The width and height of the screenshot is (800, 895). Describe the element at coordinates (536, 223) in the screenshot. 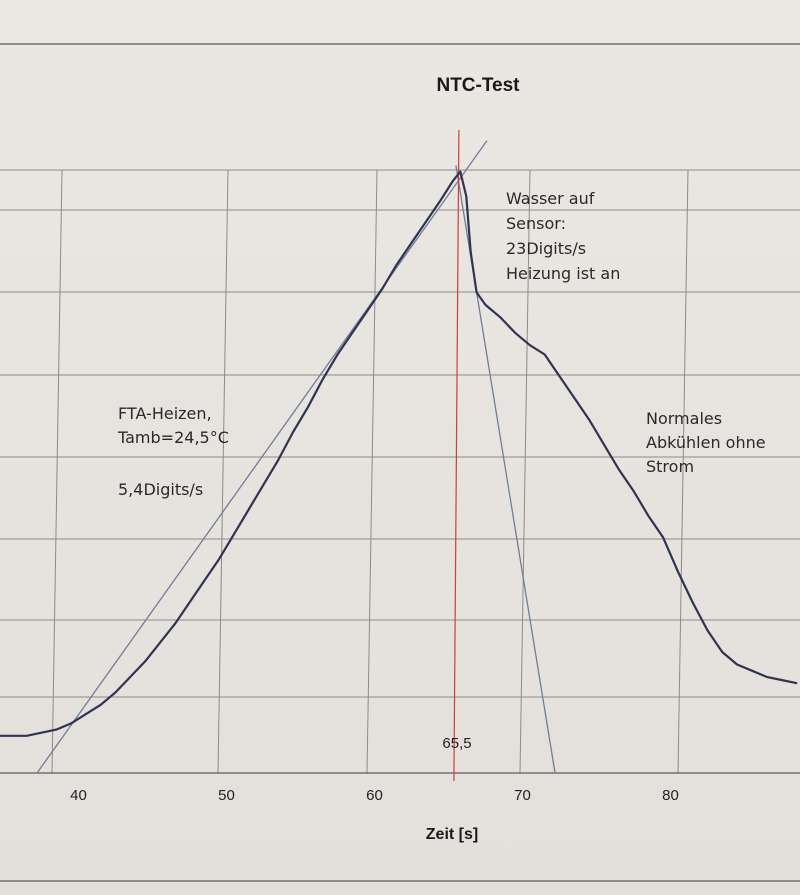

I see `water-note-line2: Sensor:` at that location.